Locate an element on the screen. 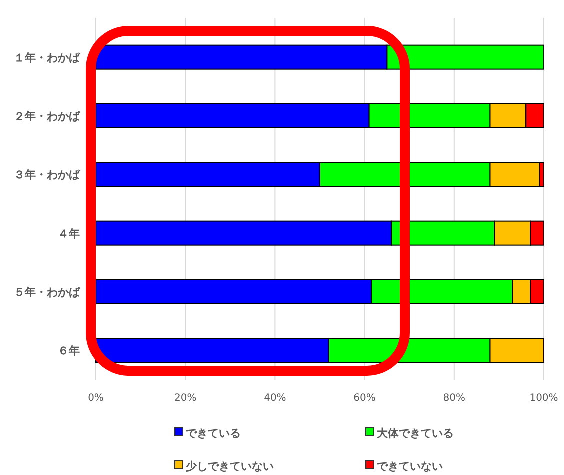 This screenshot has width=564, height=475. y-tick-label: ４年 is located at coordinates (69, 233).